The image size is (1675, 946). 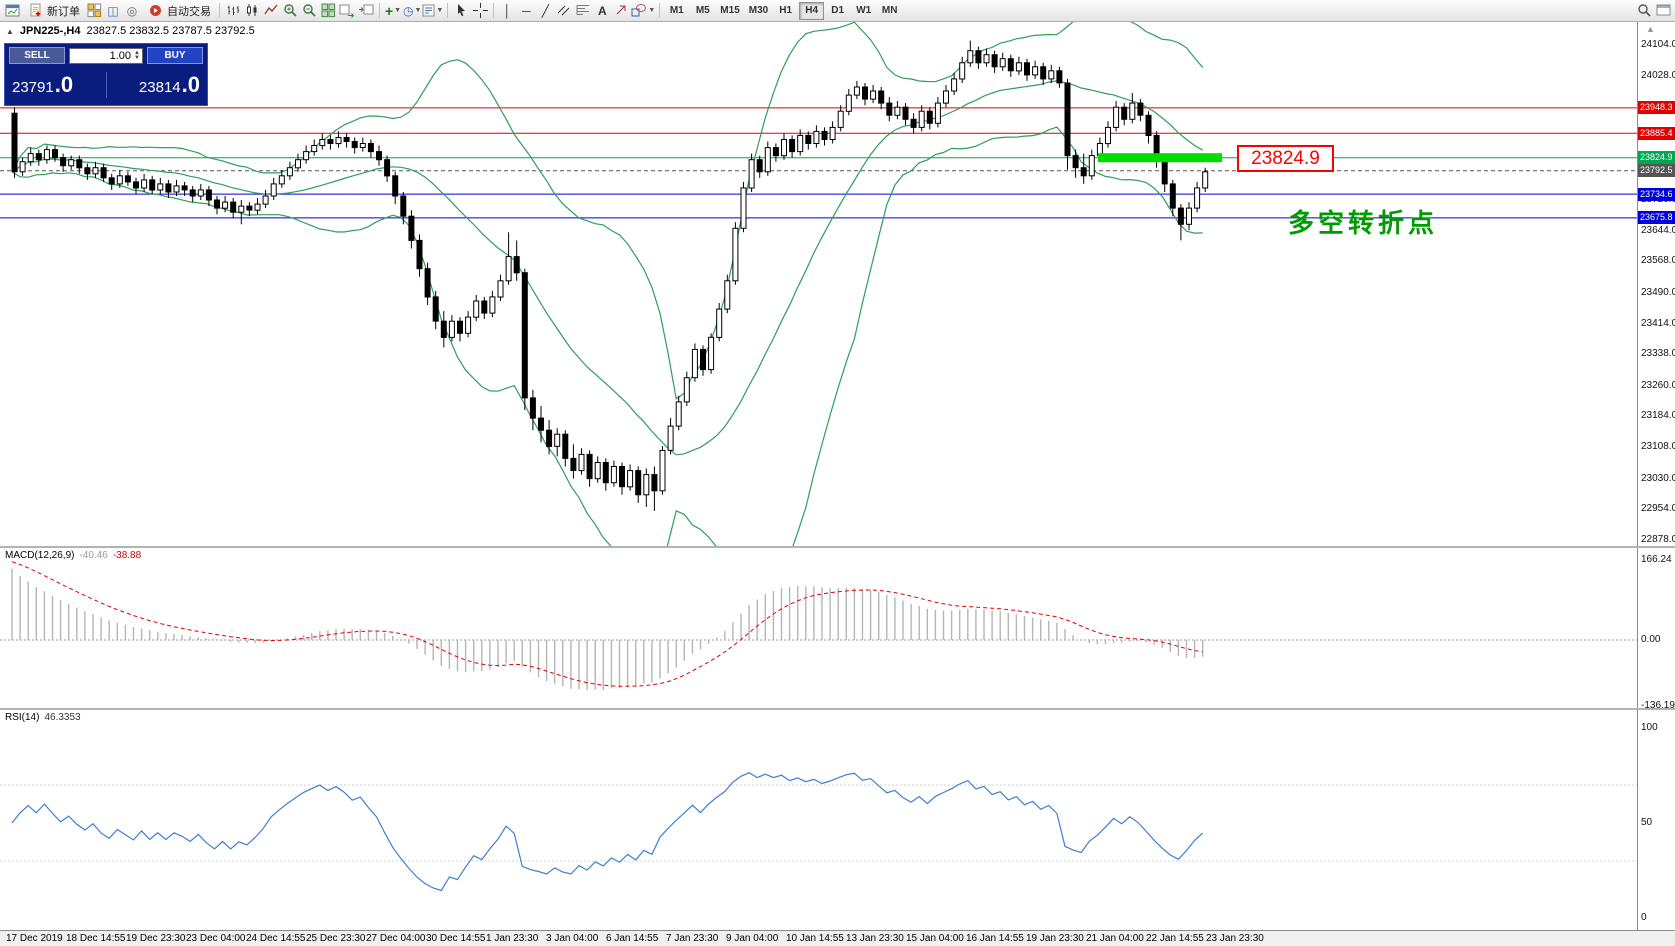 What do you see at coordinates (233, 11) in the screenshot?
I see `chart-bars-icon` at bounding box center [233, 11].